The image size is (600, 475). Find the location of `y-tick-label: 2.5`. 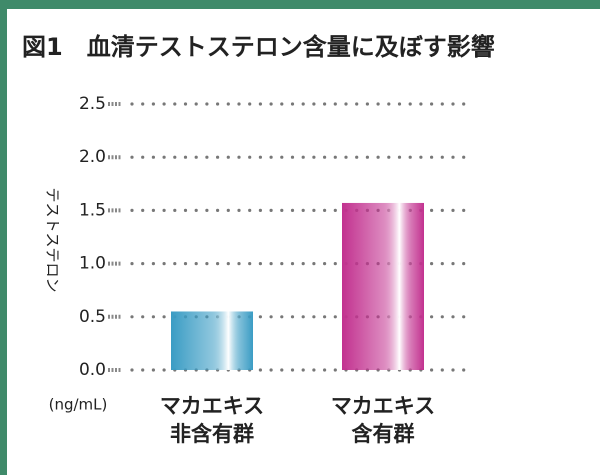

y-tick-label: 2.5 is located at coordinates (92, 104).